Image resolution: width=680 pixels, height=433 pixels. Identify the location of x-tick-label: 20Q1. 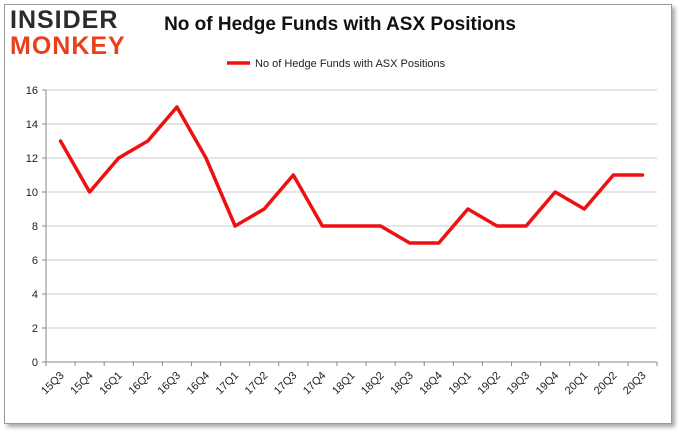
(577, 384).